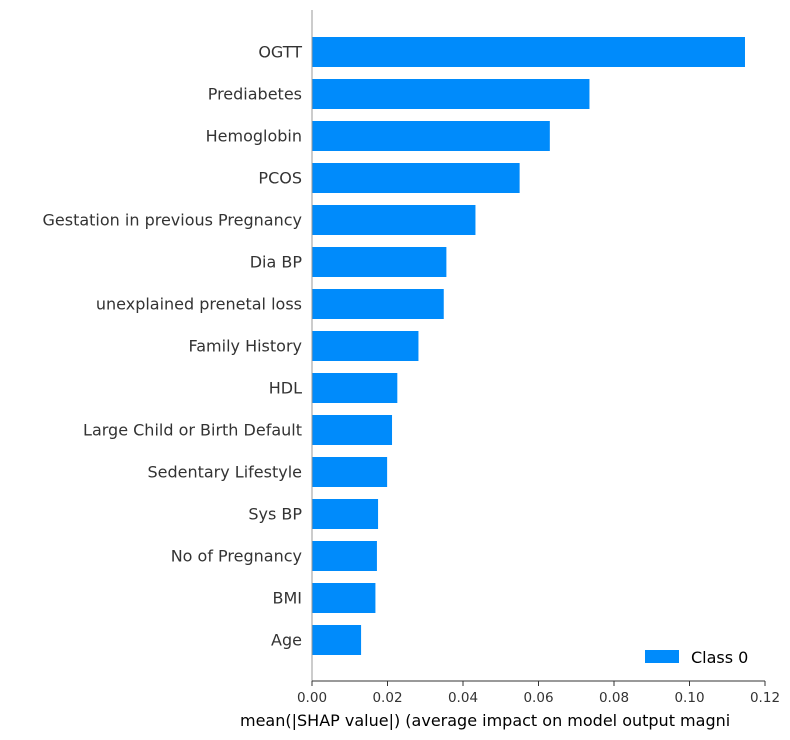 The height and width of the screenshot is (740, 790). What do you see at coordinates (254, 136) in the screenshot?
I see `category-label: Hemoglobin` at bounding box center [254, 136].